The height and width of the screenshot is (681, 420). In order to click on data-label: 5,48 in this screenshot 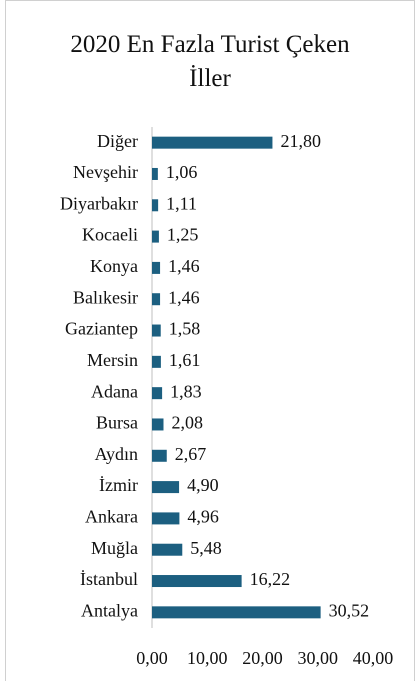, I will do `click(206, 548)`.